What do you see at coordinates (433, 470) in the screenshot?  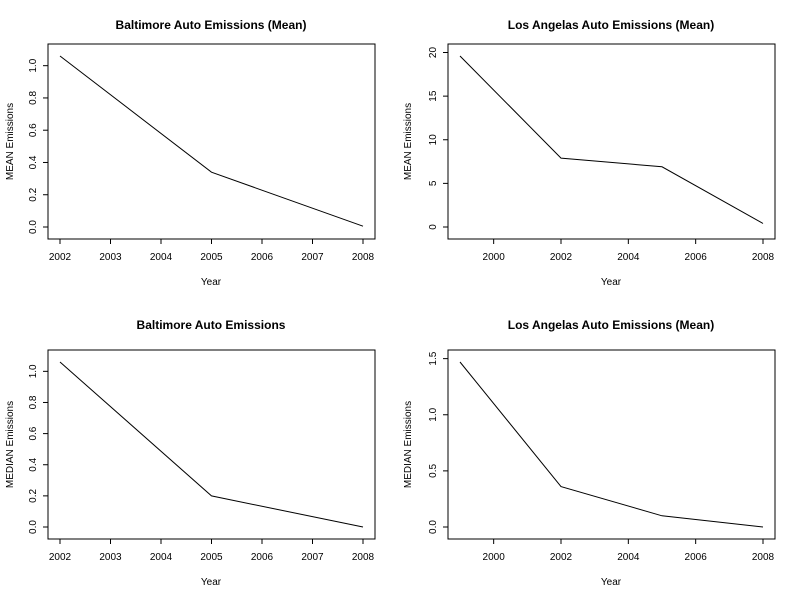 I see `y-tick-label: 0.5` at bounding box center [433, 470].